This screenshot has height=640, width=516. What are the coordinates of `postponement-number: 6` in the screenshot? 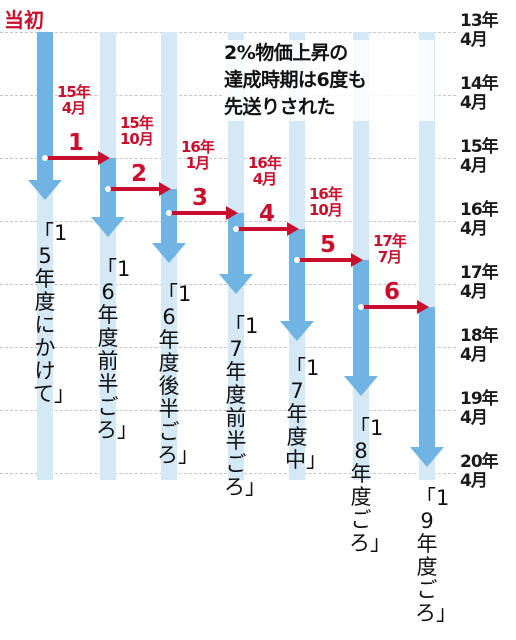 It's located at (391, 292).